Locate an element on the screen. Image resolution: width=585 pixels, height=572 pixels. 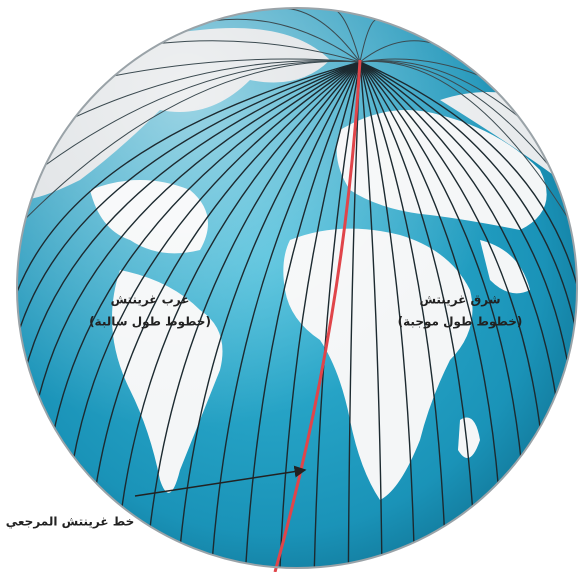
west-label: غرب غرينتش is located at coordinates (150, 300).